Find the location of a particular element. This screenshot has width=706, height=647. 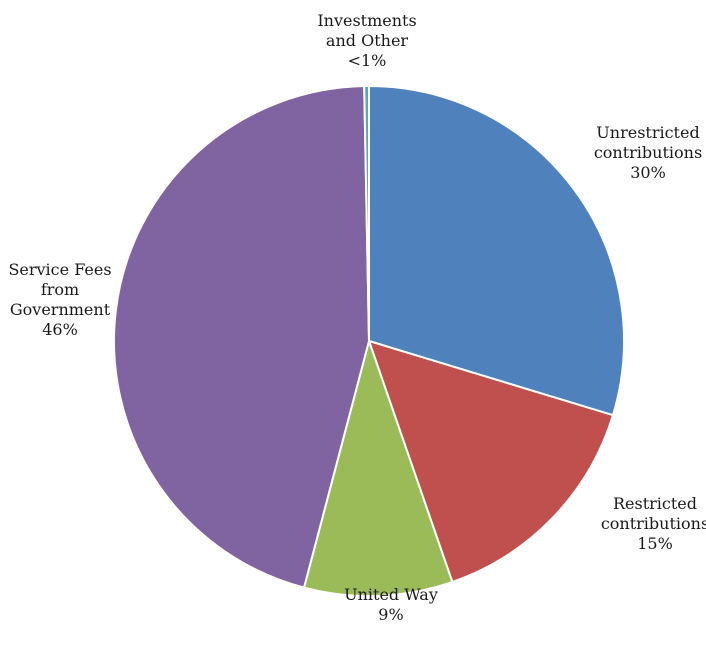

slice-percent: 9% is located at coordinates (390, 614).